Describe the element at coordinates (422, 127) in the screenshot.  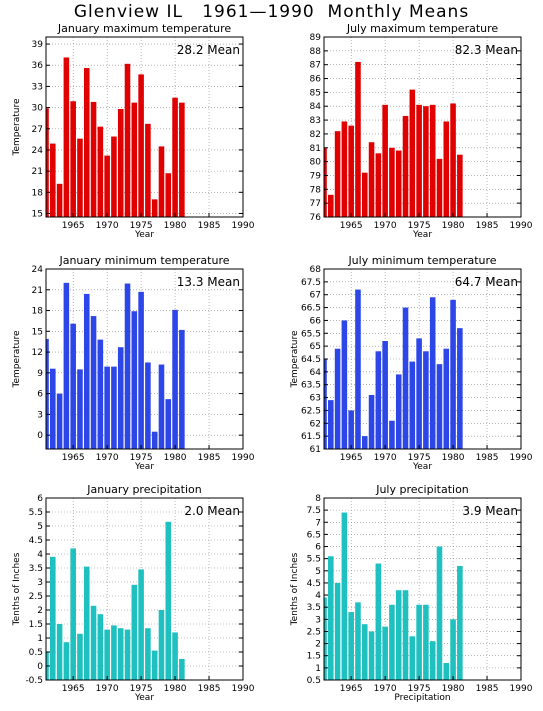
I see `chart-1-frame` at that location.